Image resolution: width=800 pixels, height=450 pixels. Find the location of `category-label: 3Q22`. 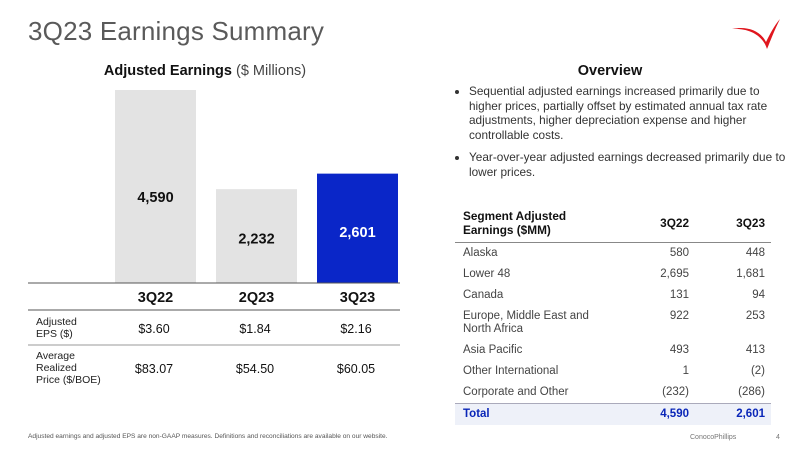

category-label: 3Q22 is located at coordinates (155, 298).